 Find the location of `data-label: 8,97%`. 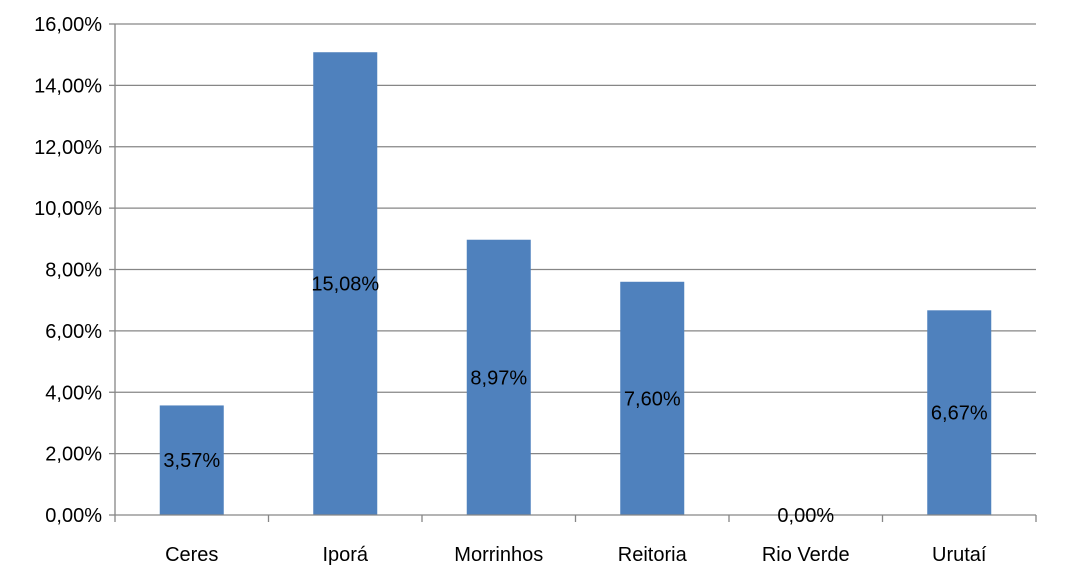

data-label: 8,97% is located at coordinates (498, 378).